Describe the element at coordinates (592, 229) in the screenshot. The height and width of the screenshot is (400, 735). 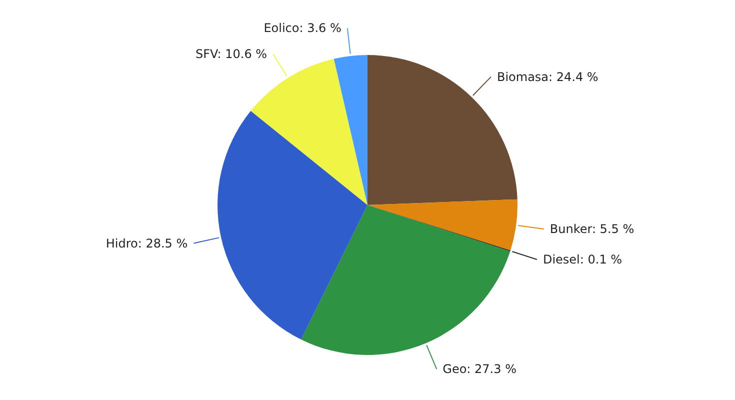
I see `slice-label: Bunker: 5.5 %` at that location.